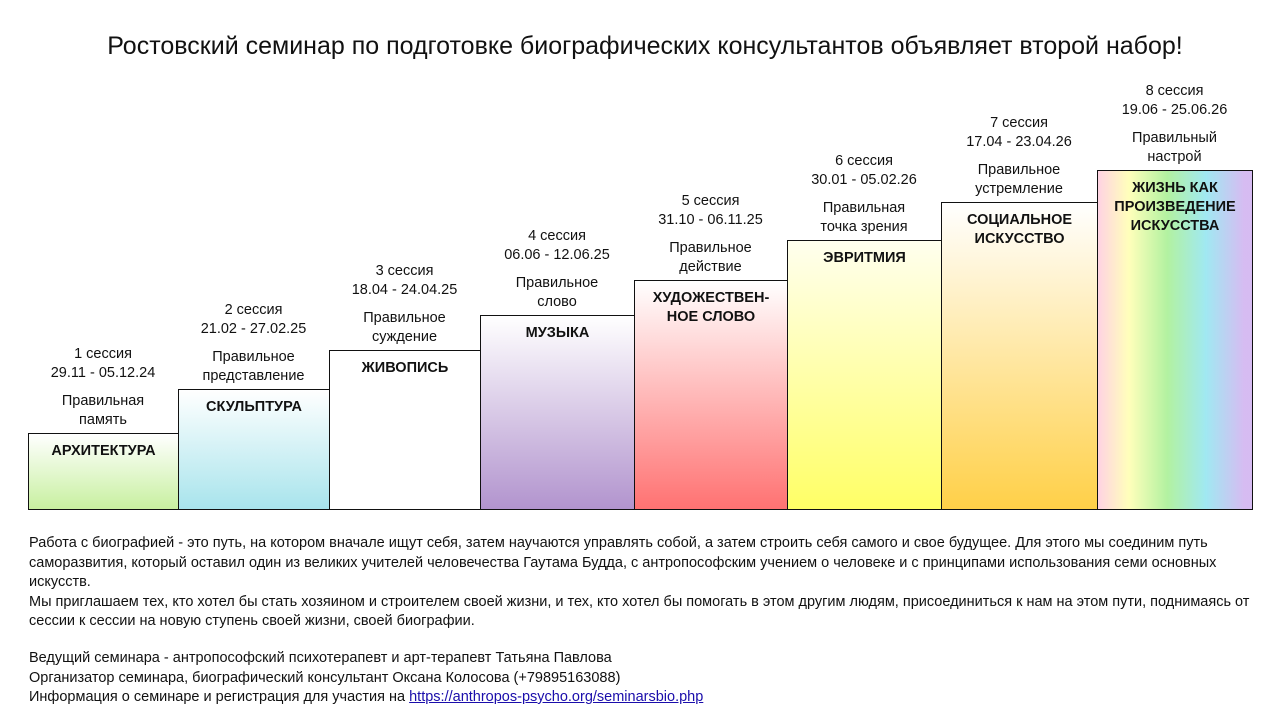 The image size is (1280, 720). What do you see at coordinates (405, 430) in the screenshot?
I see `step-box: ЖИВОПИСЬ` at bounding box center [405, 430].